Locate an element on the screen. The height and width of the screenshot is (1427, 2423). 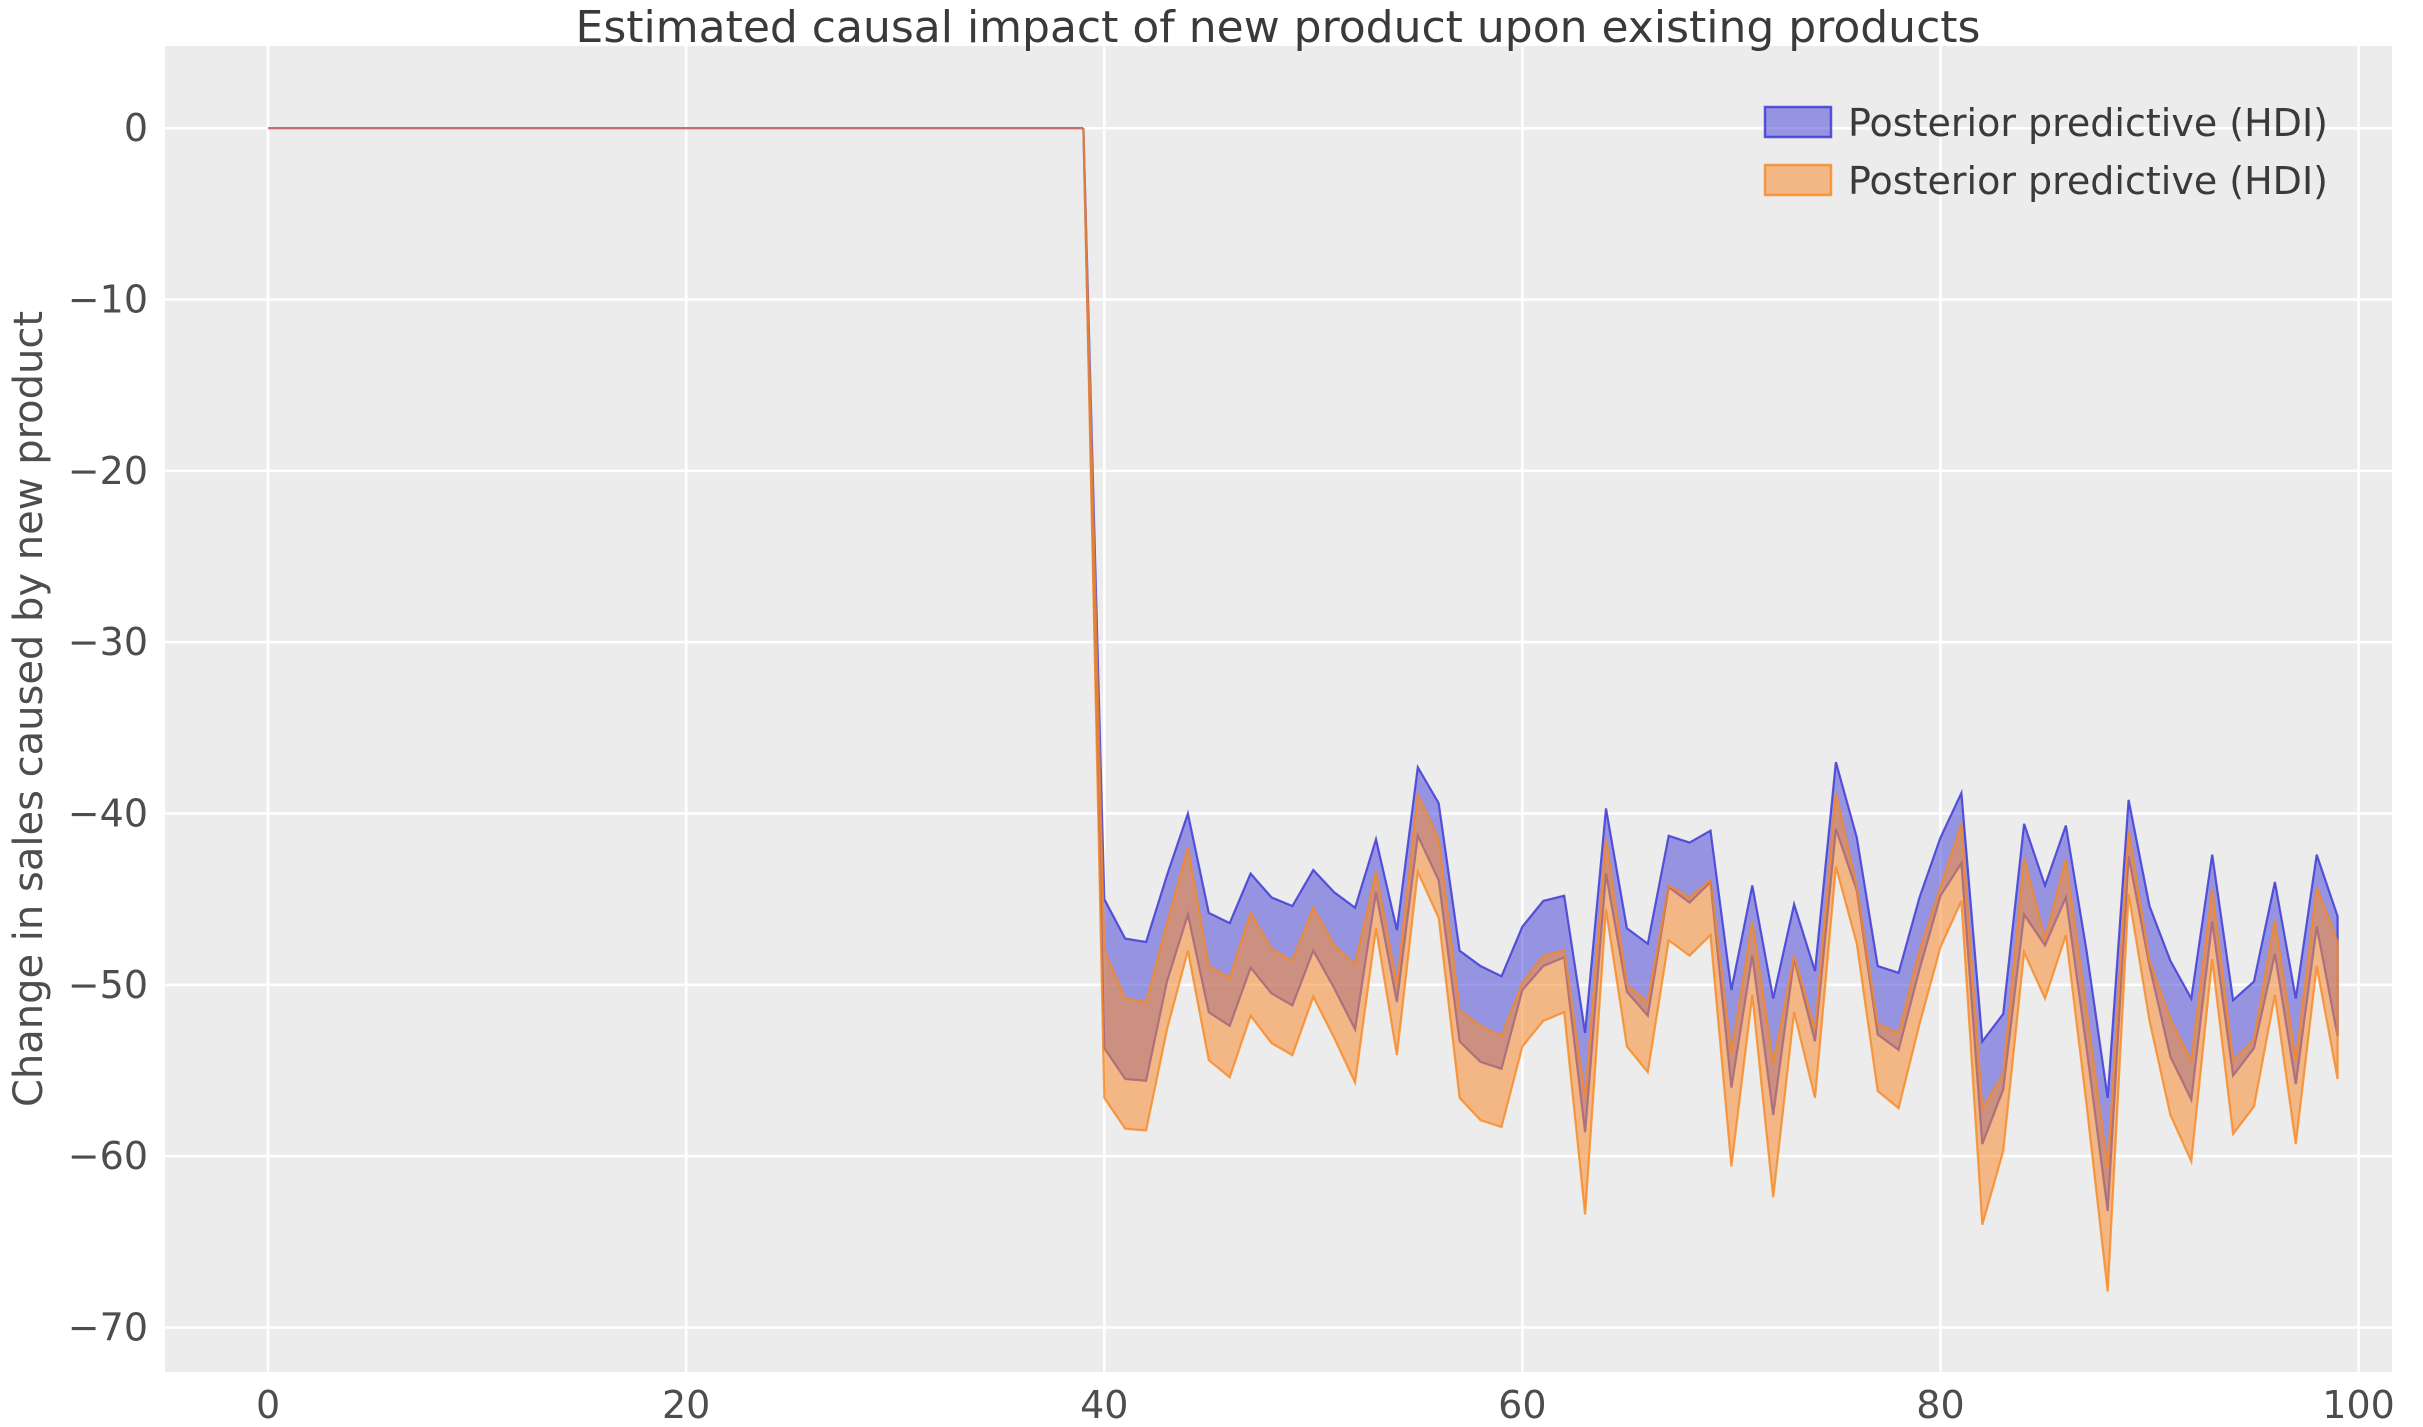
y-axis-label: Change in sales caused by new product is located at coordinates (29, 709).